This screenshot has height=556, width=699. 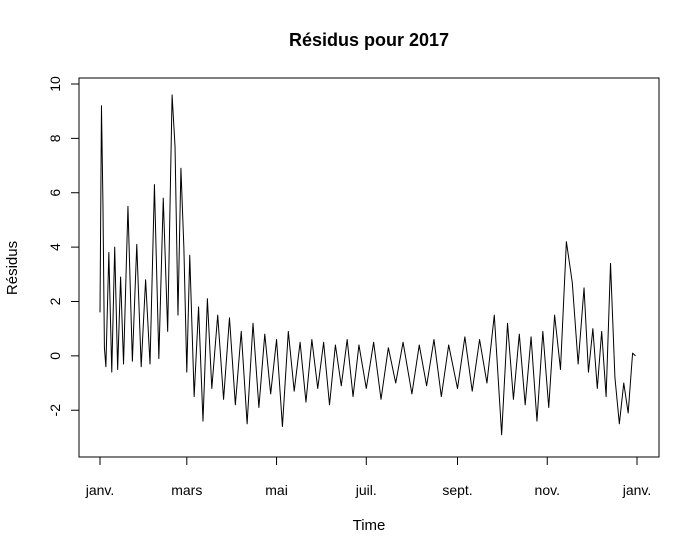 I want to click on y-tick-label: 4, so click(x=55, y=247).